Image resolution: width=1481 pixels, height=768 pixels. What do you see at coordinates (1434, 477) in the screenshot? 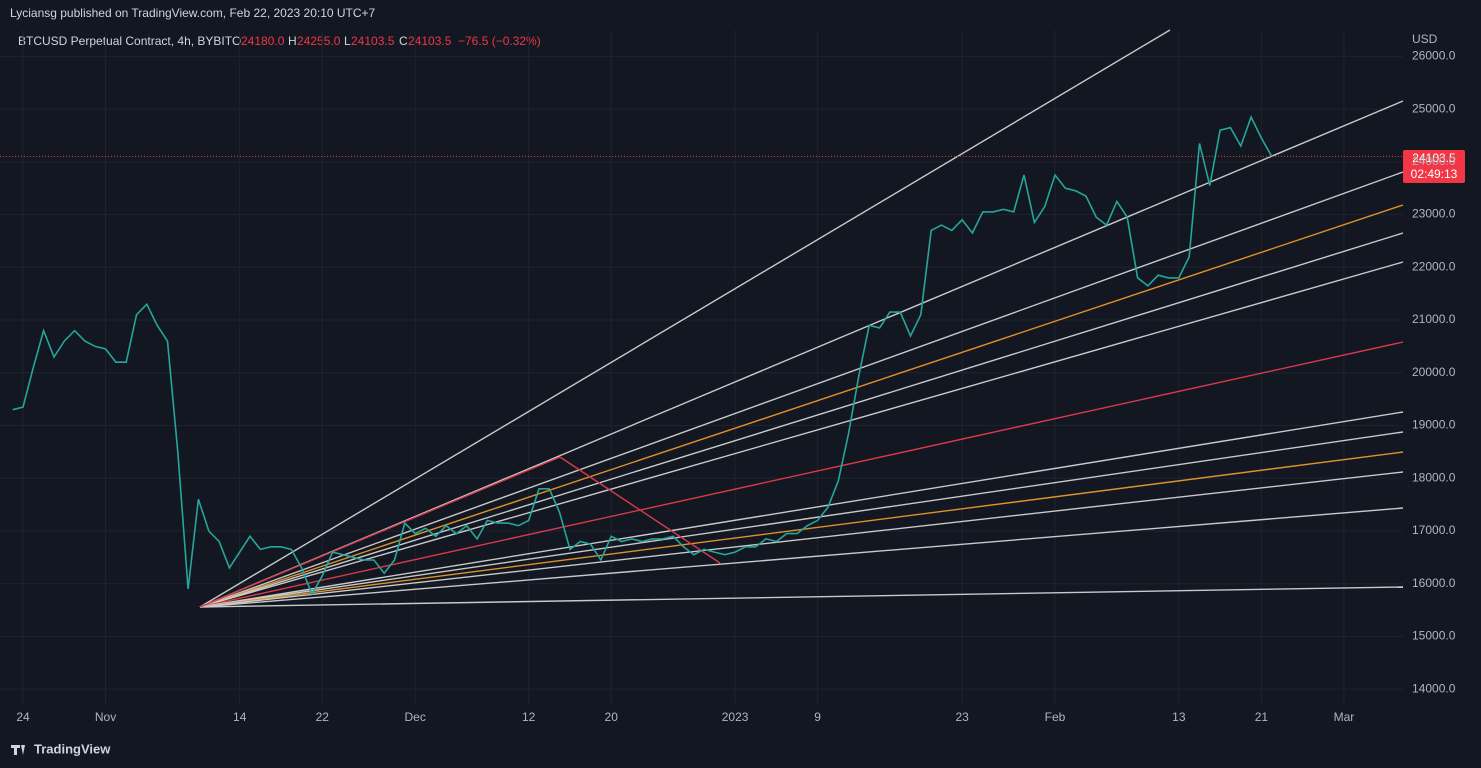
I see `y-tick-label: 18000.0` at bounding box center [1434, 477].